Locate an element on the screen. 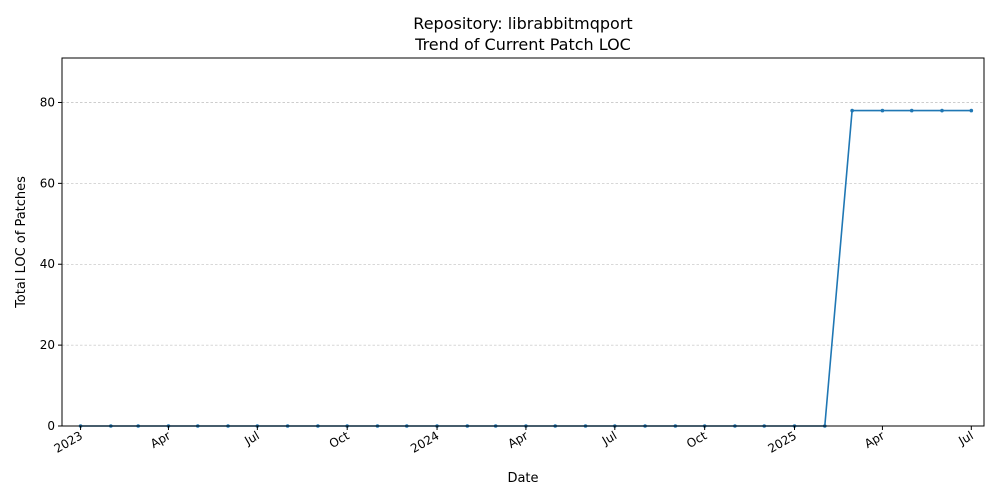 The width and height of the screenshot is (1000, 500). x-tick-label: 2025 is located at coordinates (782, 441).